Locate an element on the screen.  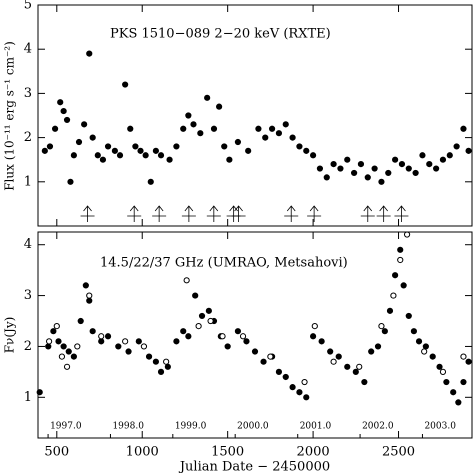
year-label: 2003.0 is located at coordinates (440, 427).